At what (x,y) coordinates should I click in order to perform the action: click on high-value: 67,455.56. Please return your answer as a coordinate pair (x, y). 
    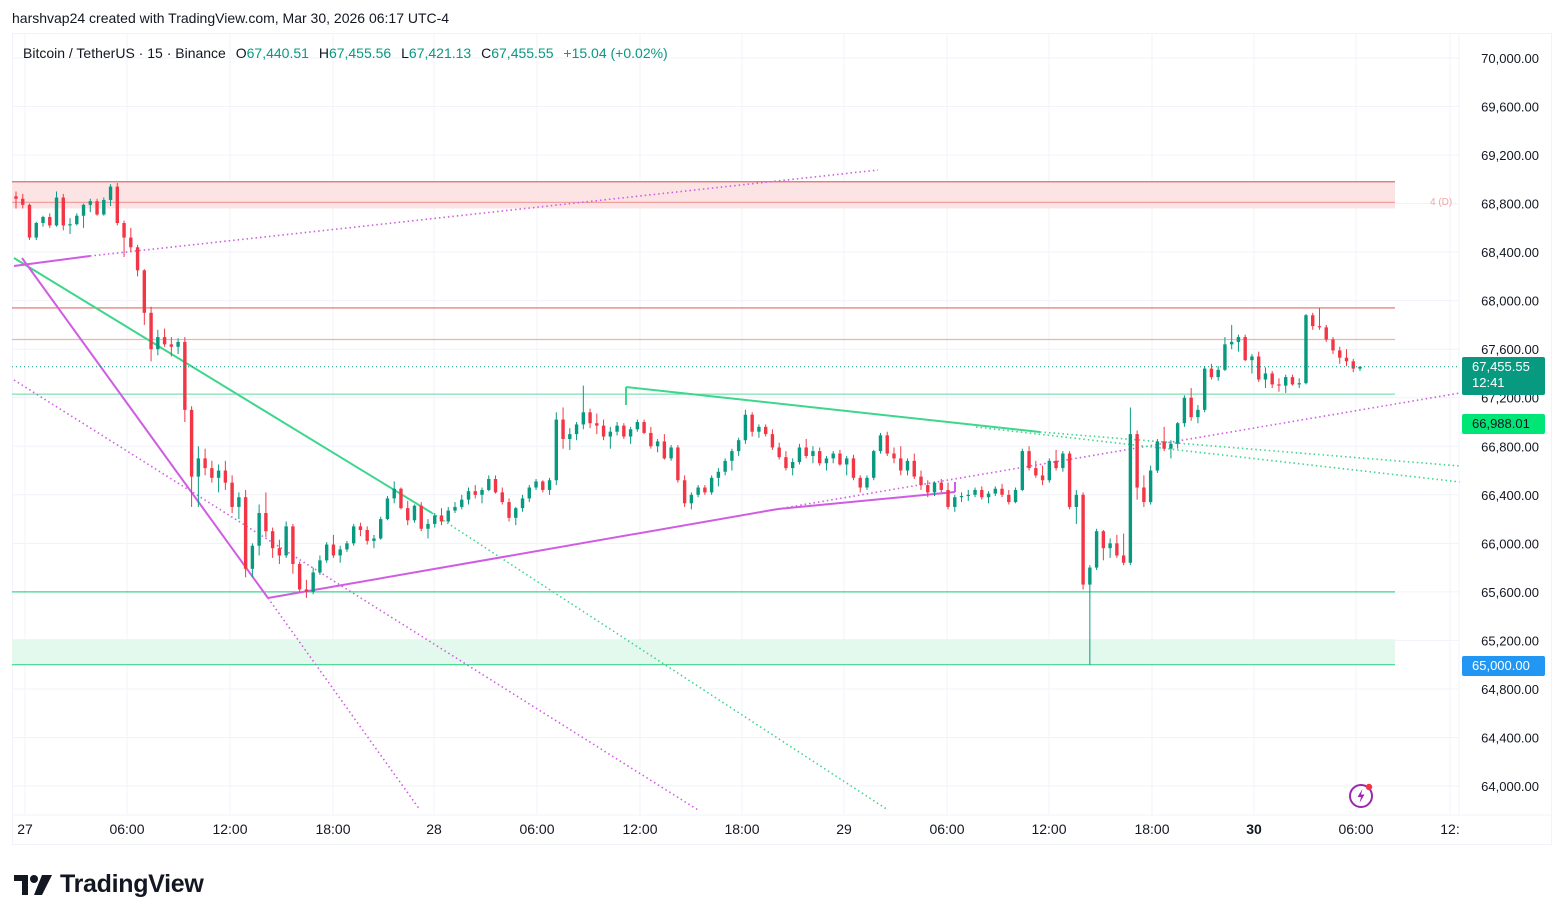
    Looking at the image, I should click on (360, 53).